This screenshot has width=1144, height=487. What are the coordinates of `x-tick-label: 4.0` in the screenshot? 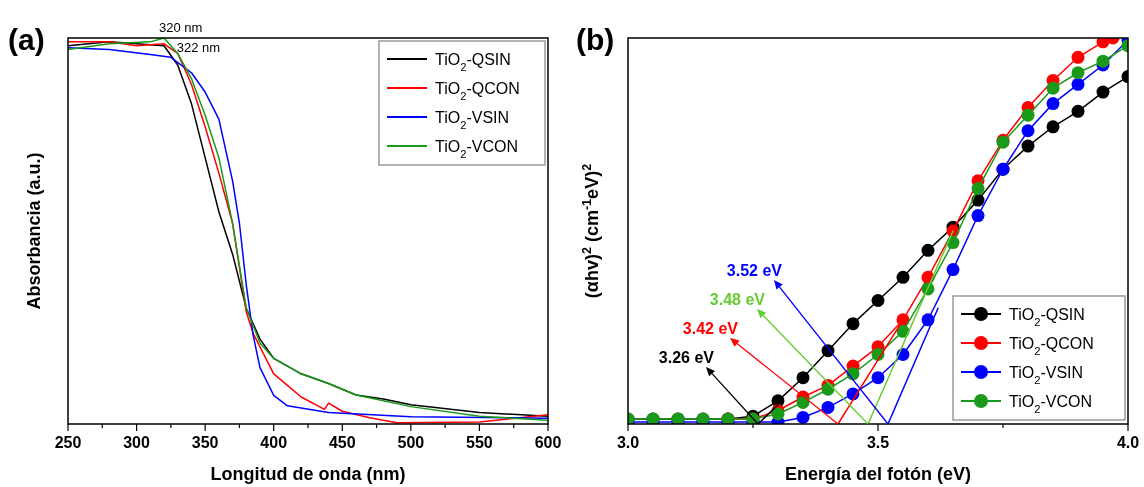 It's located at (1128, 442).